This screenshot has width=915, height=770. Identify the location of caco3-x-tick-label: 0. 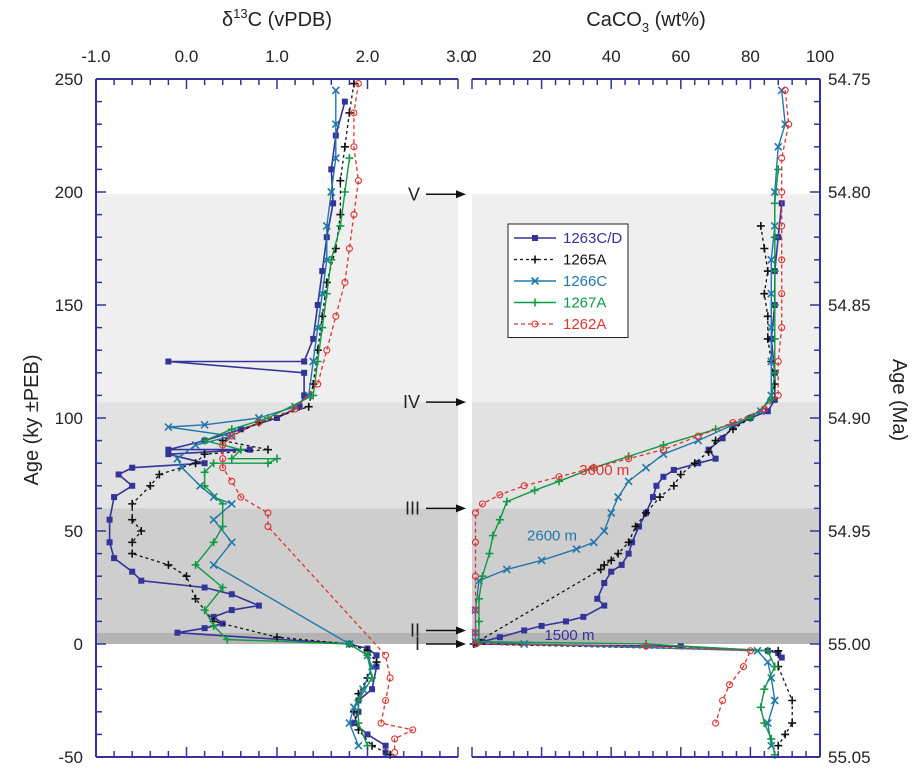
(471, 56).